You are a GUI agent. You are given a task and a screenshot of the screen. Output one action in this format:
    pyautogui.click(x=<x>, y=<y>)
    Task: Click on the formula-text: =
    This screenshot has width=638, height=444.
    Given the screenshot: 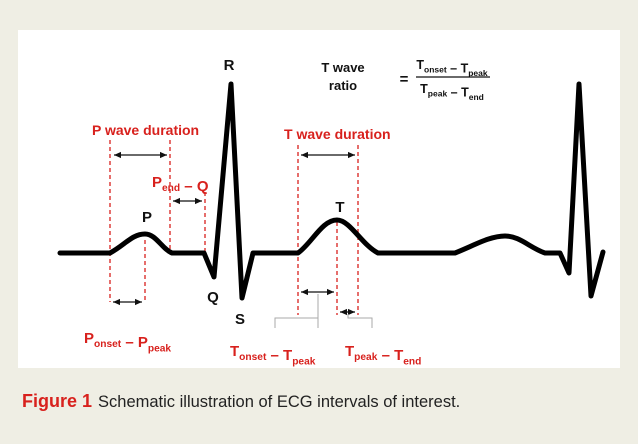 What is the action you would take?
    pyautogui.click(x=404, y=79)
    